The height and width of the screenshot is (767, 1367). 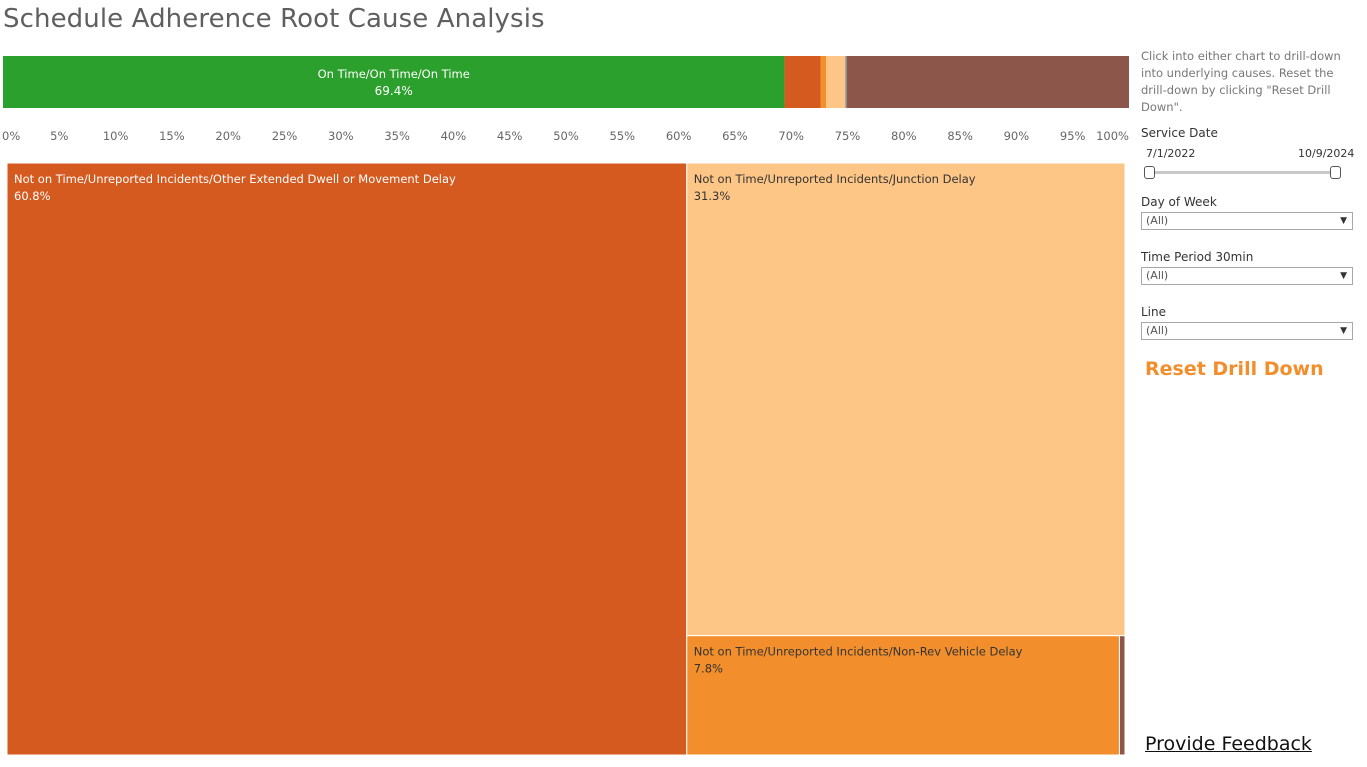 What do you see at coordinates (1197, 257) in the screenshot?
I see `time-period-label: Time Period 30min` at bounding box center [1197, 257].